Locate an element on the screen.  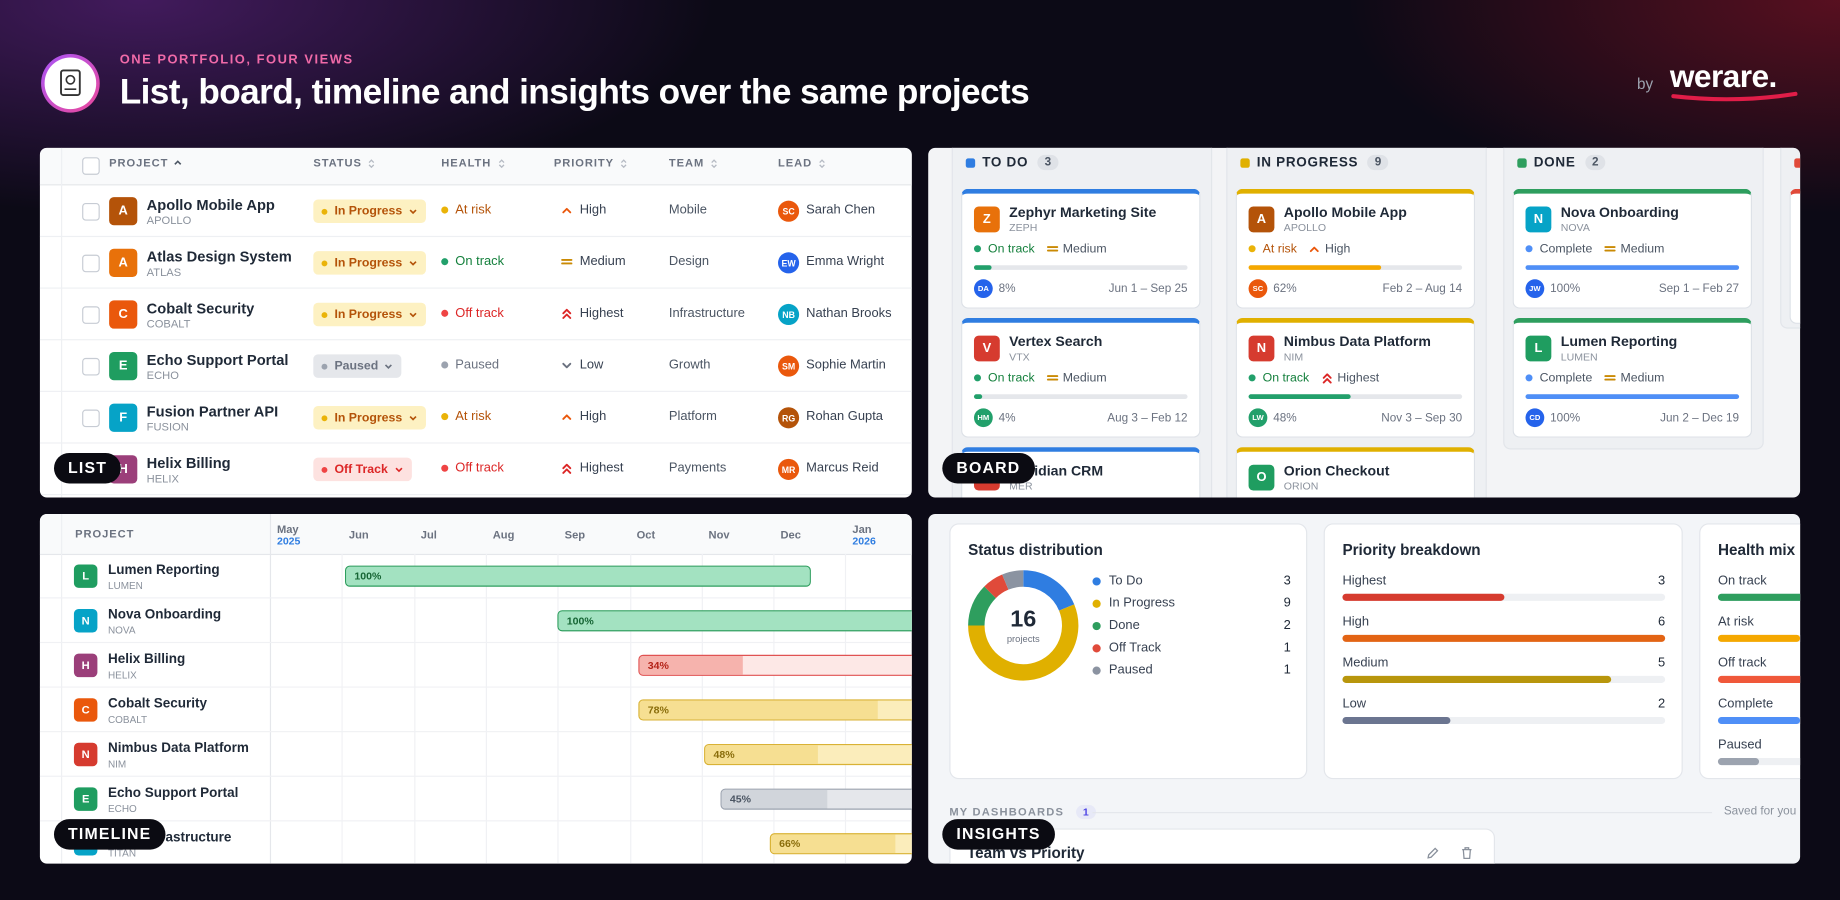
column-header: TEAM is located at coordinates (693, 163).